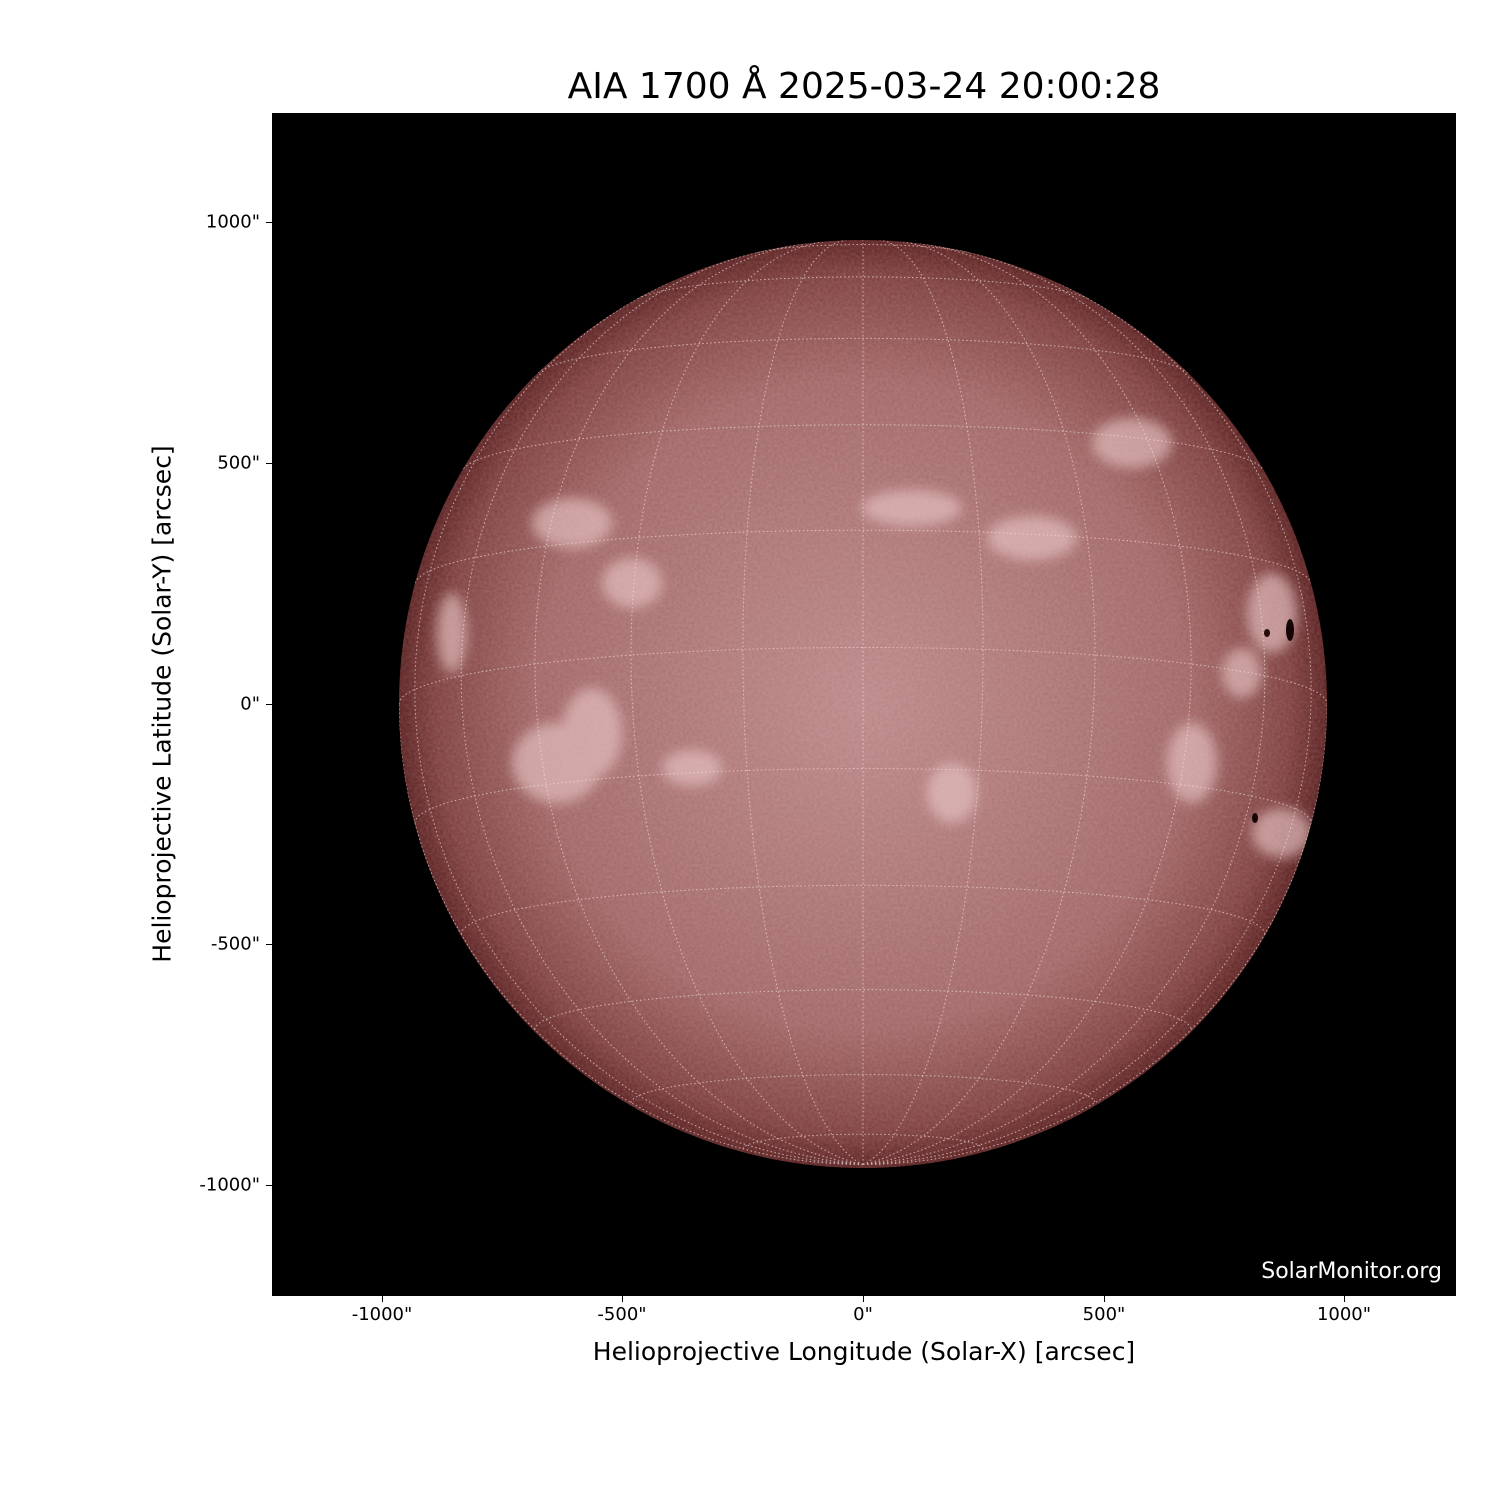 This screenshot has height=1500, width=1500. What do you see at coordinates (229, 1185) in the screenshot?
I see `y-tick-label: -1000"` at bounding box center [229, 1185].